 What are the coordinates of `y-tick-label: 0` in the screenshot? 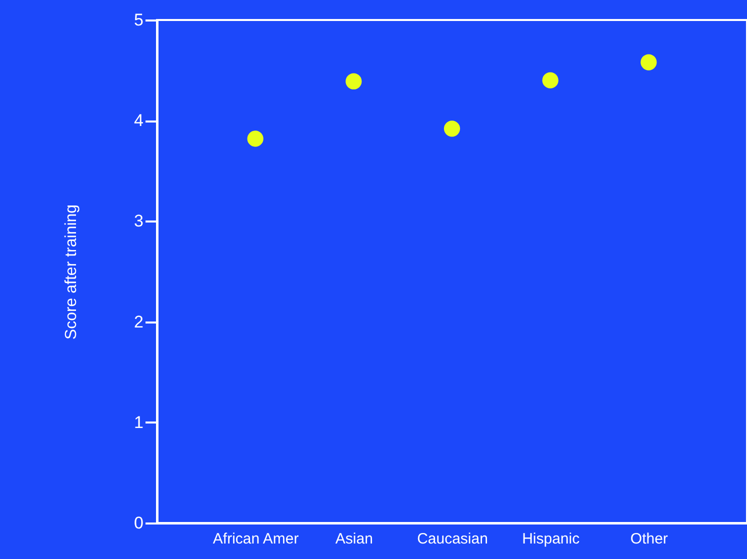 It's located at (139, 523).